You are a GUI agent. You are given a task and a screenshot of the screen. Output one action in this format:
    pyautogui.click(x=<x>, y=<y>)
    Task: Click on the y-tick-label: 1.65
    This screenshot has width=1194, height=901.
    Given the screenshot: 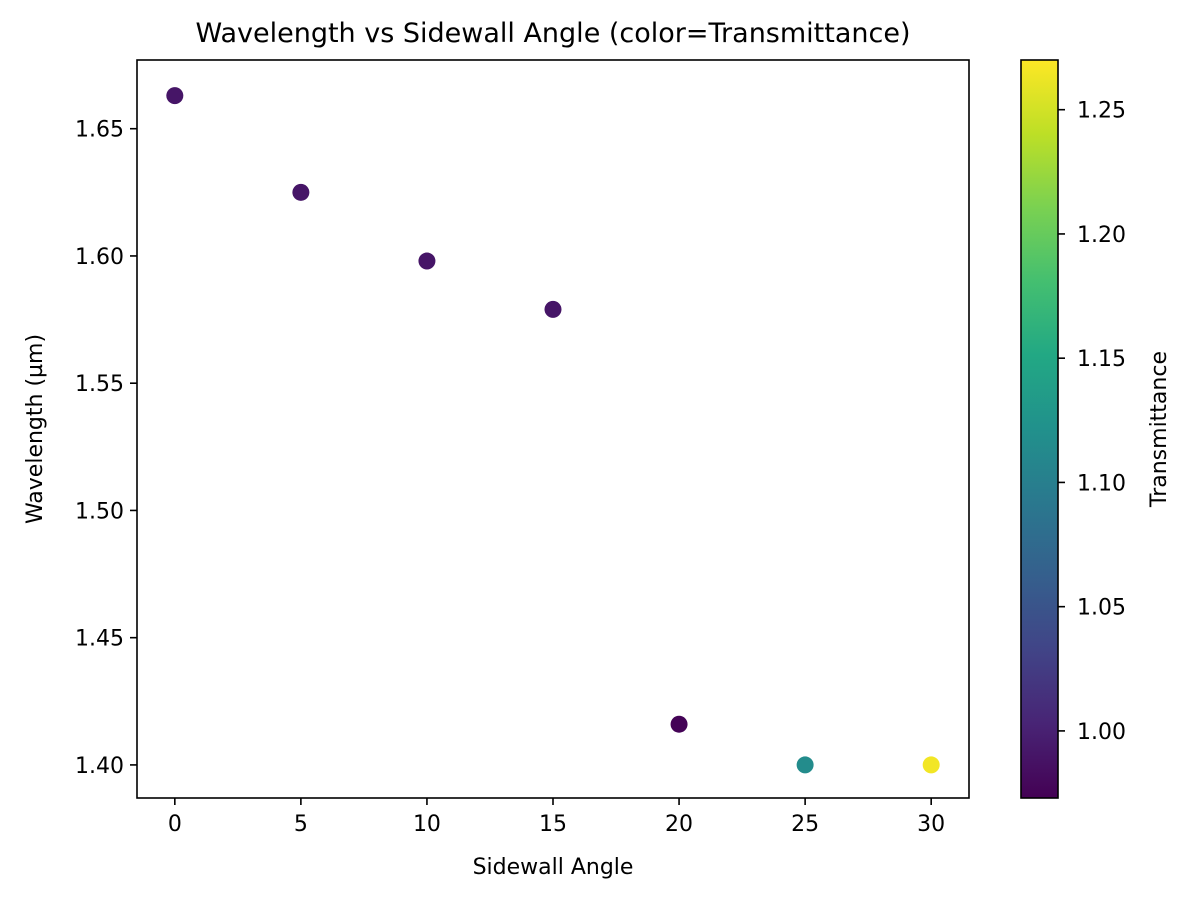 What is the action you would take?
    pyautogui.click(x=99, y=130)
    